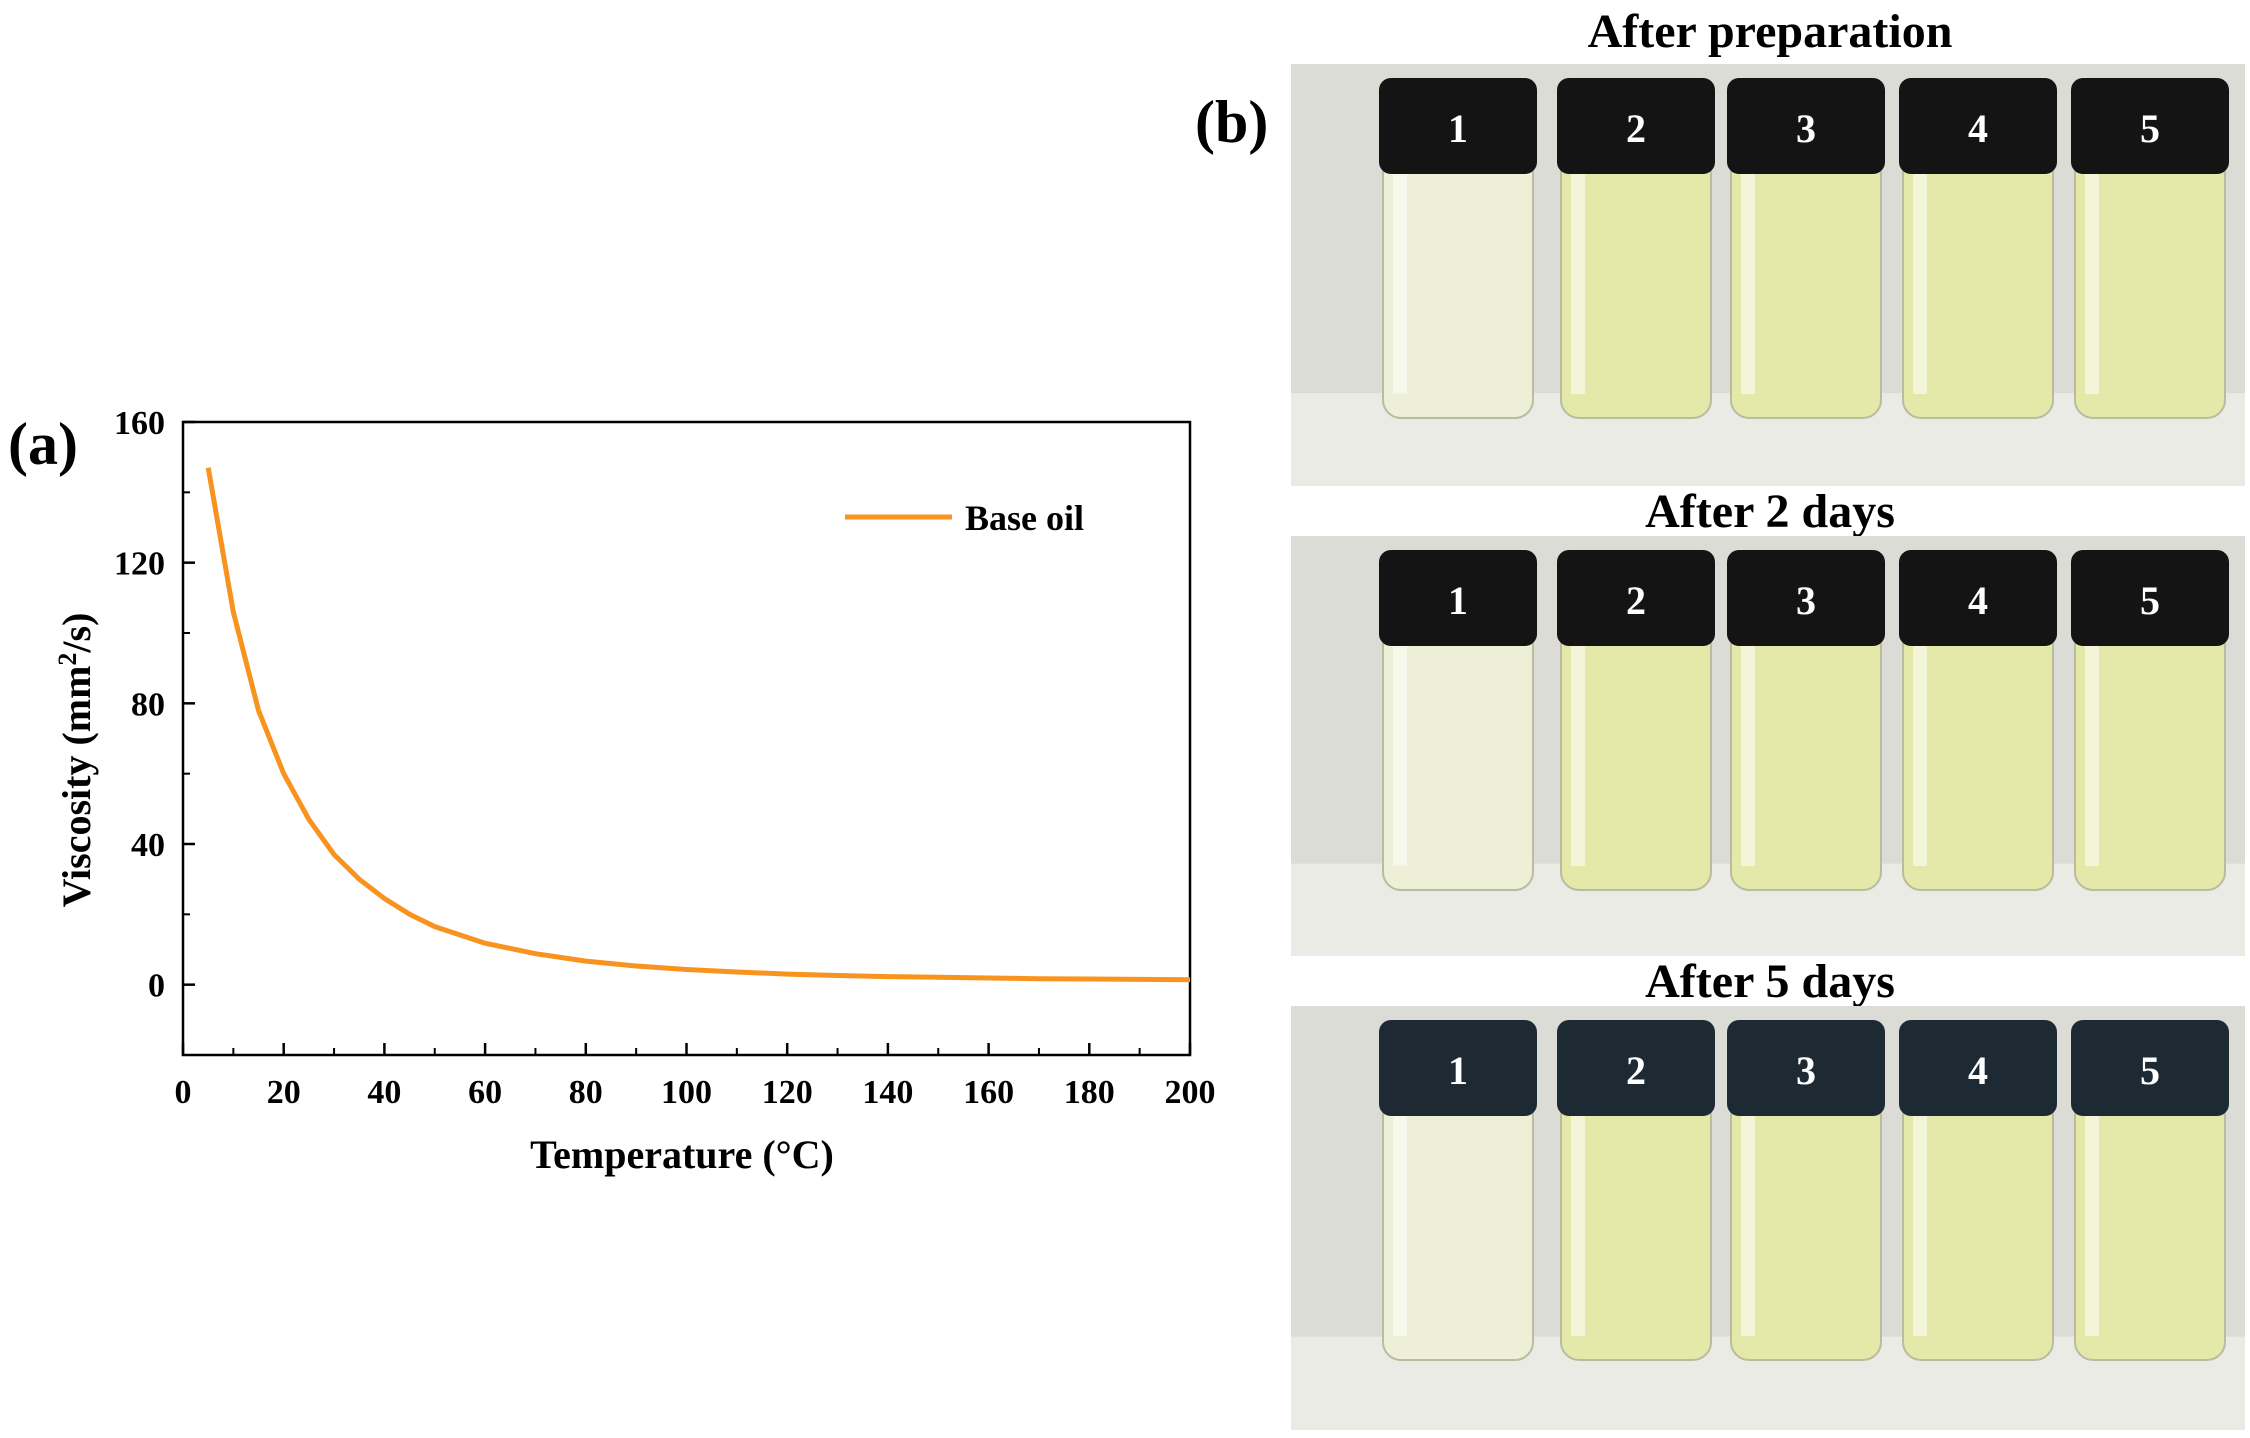  Describe the element at coordinates (1024, 518) in the screenshot. I see `legend-label: Base oil` at that location.